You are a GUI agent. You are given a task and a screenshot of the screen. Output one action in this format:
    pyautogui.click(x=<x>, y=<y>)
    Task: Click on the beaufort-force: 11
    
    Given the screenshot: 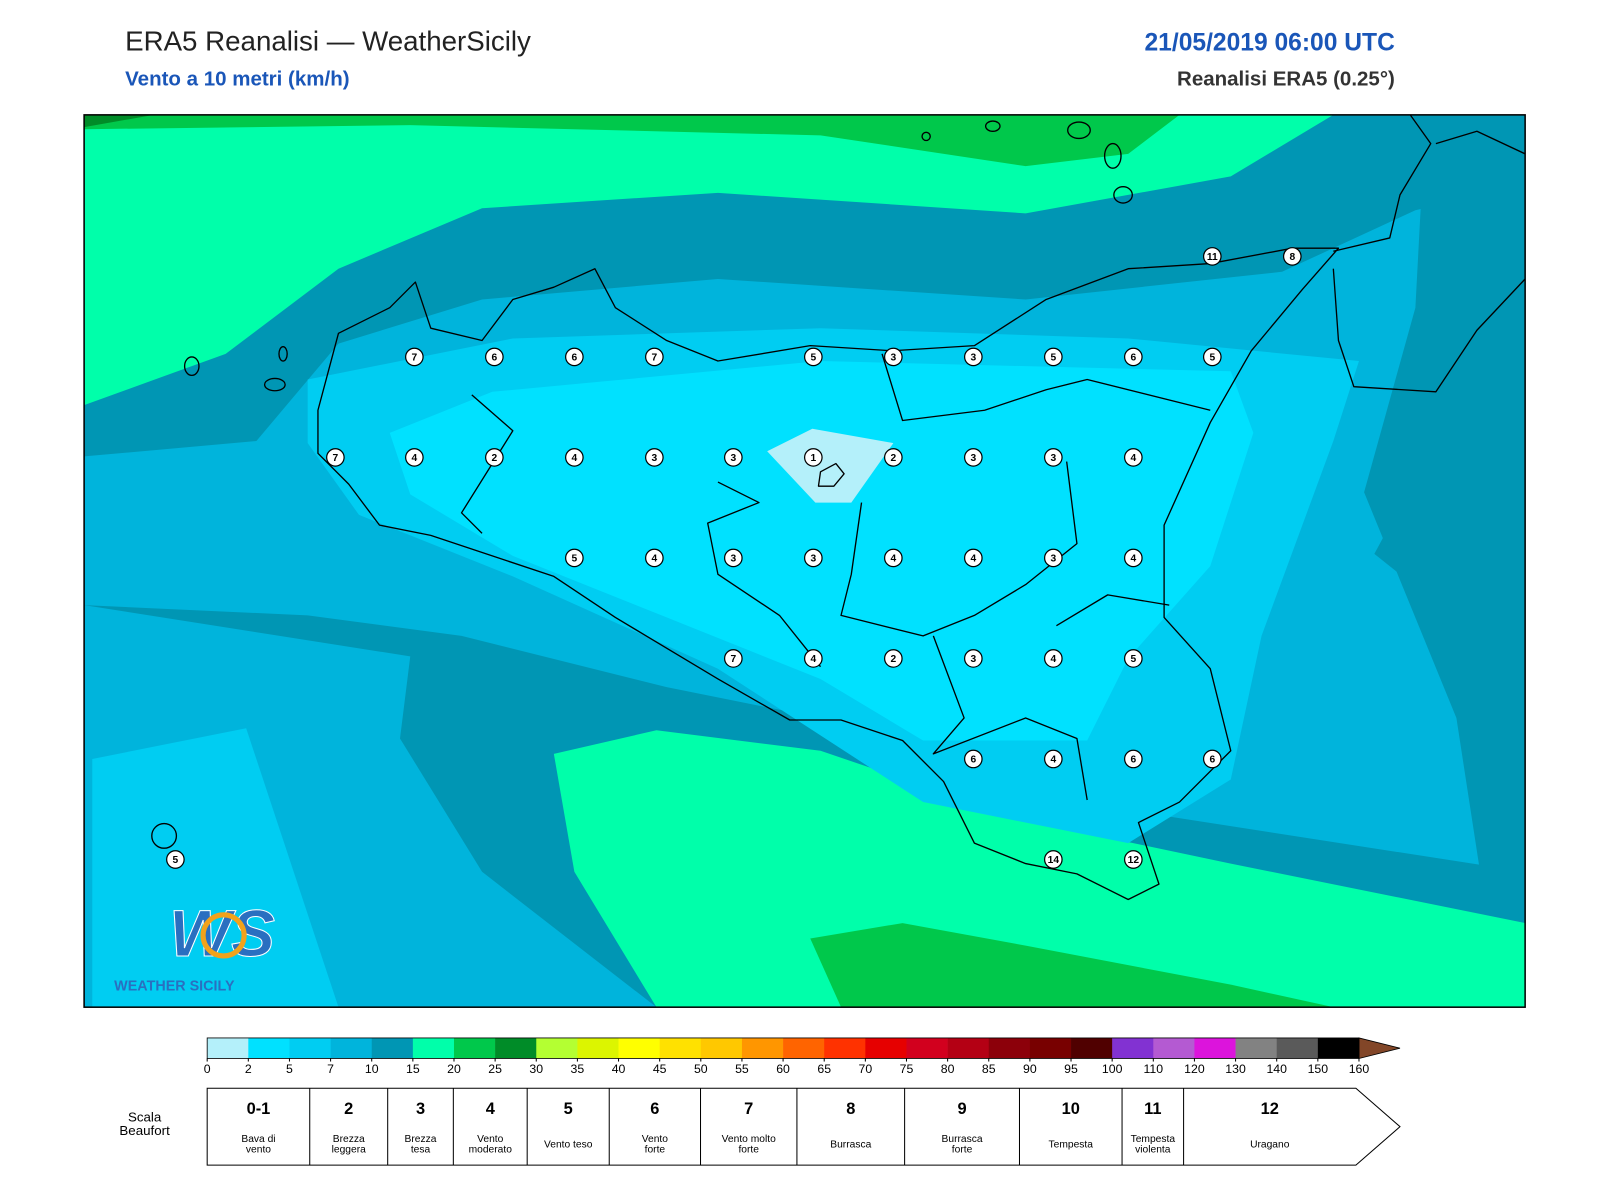 What is the action you would take?
    pyautogui.click(x=1152, y=1109)
    